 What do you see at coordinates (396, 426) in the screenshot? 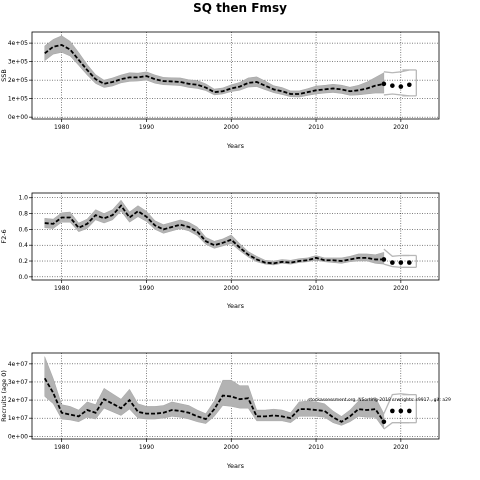
I see `recruits-projection-lower` at bounding box center [396, 426].